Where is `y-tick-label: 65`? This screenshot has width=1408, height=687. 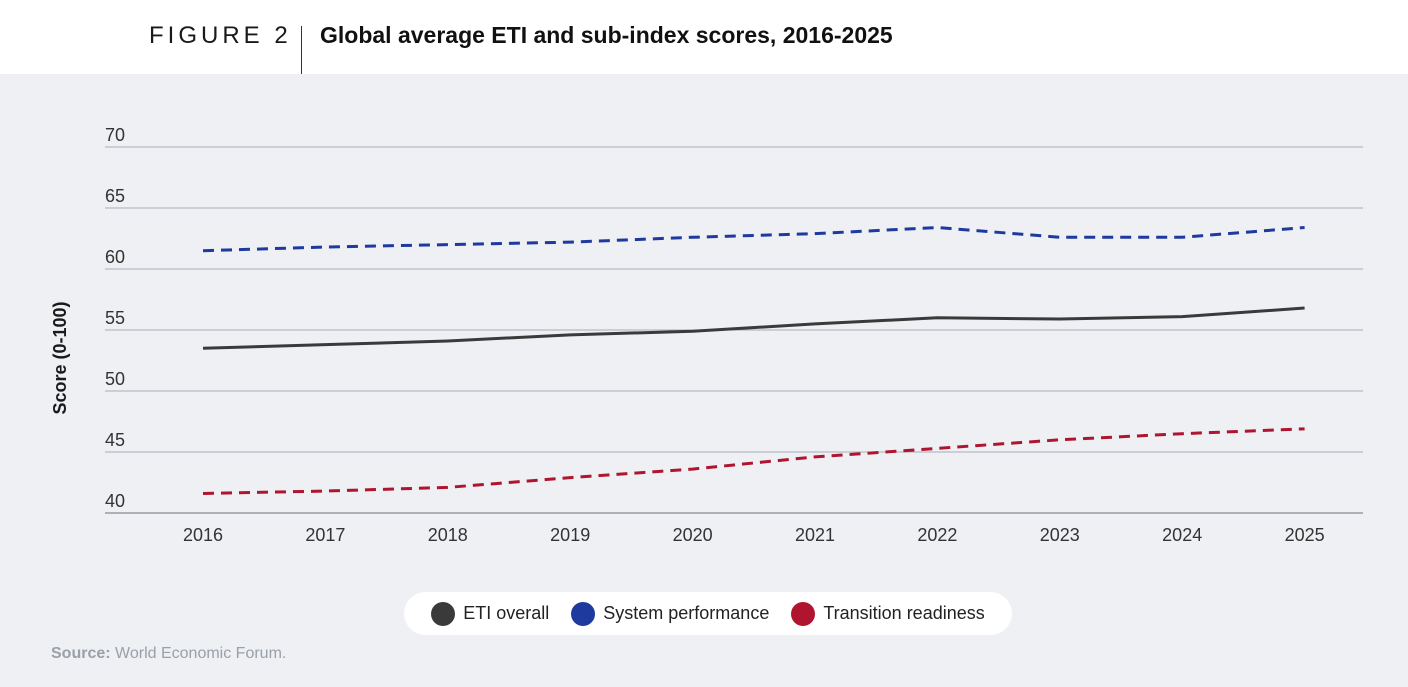 y-tick-label: 65 is located at coordinates (115, 196).